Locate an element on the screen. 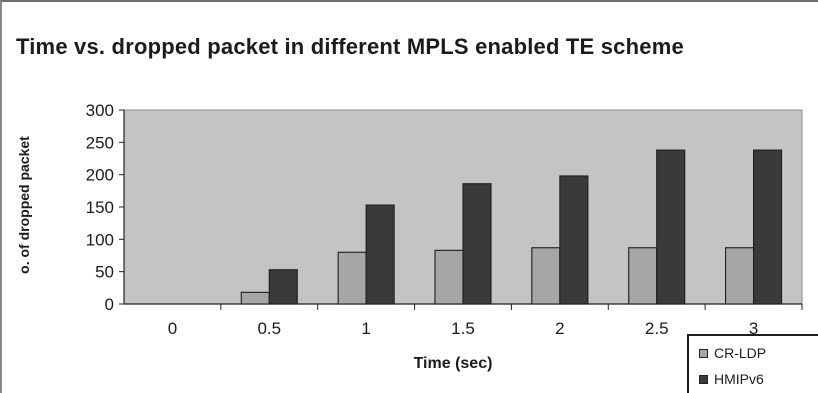  x-tick-label: 1 is located at coordinates (365, 328).